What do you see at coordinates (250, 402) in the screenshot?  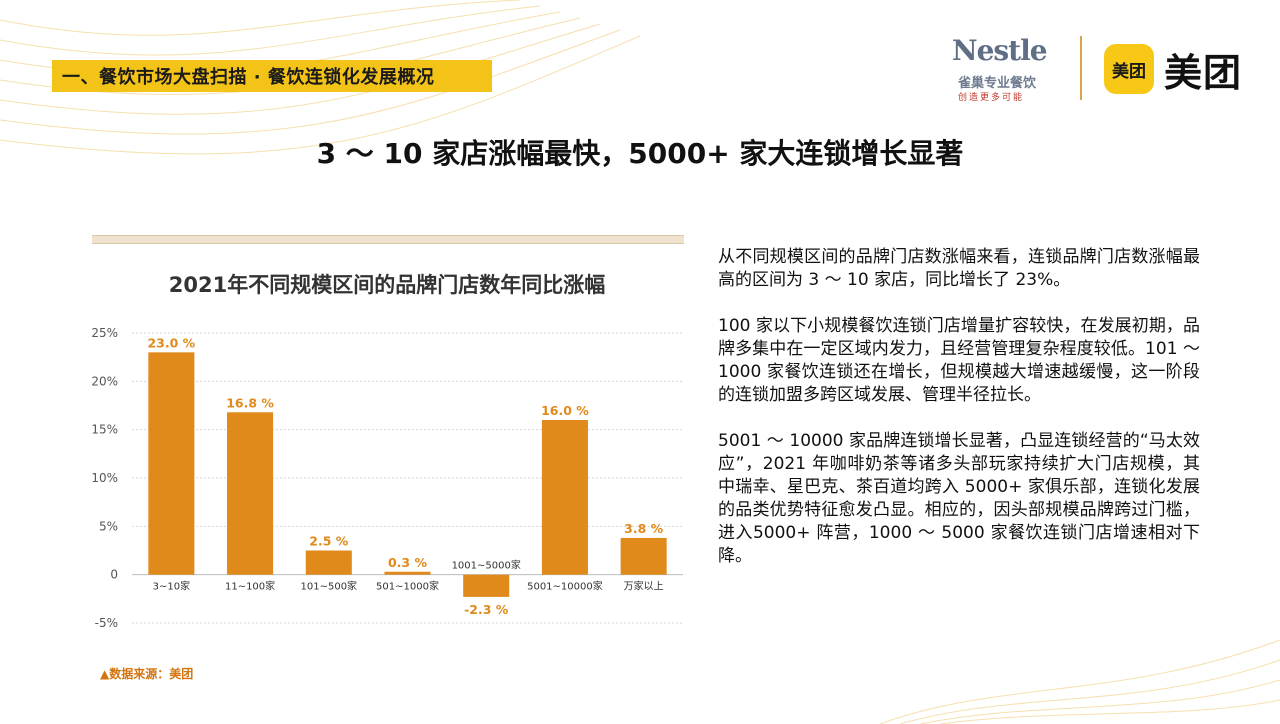 I see `bar-value-label: 16.8 %` at bounding box center [250, 402].